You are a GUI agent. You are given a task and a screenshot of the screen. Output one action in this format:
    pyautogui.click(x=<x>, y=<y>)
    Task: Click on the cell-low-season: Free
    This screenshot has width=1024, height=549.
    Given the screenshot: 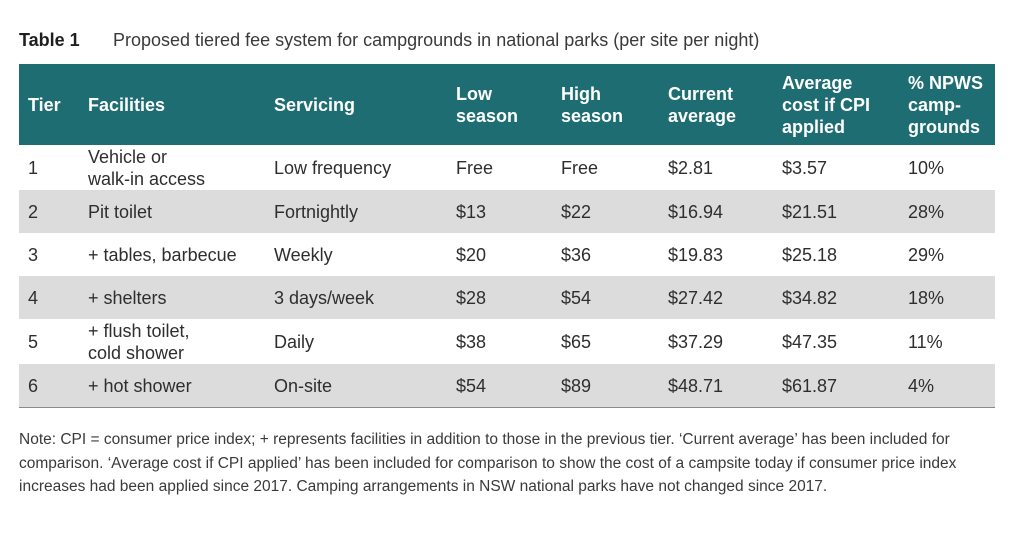 What is the action you would take?
    pyautogui.click(x=499, y=167)
    